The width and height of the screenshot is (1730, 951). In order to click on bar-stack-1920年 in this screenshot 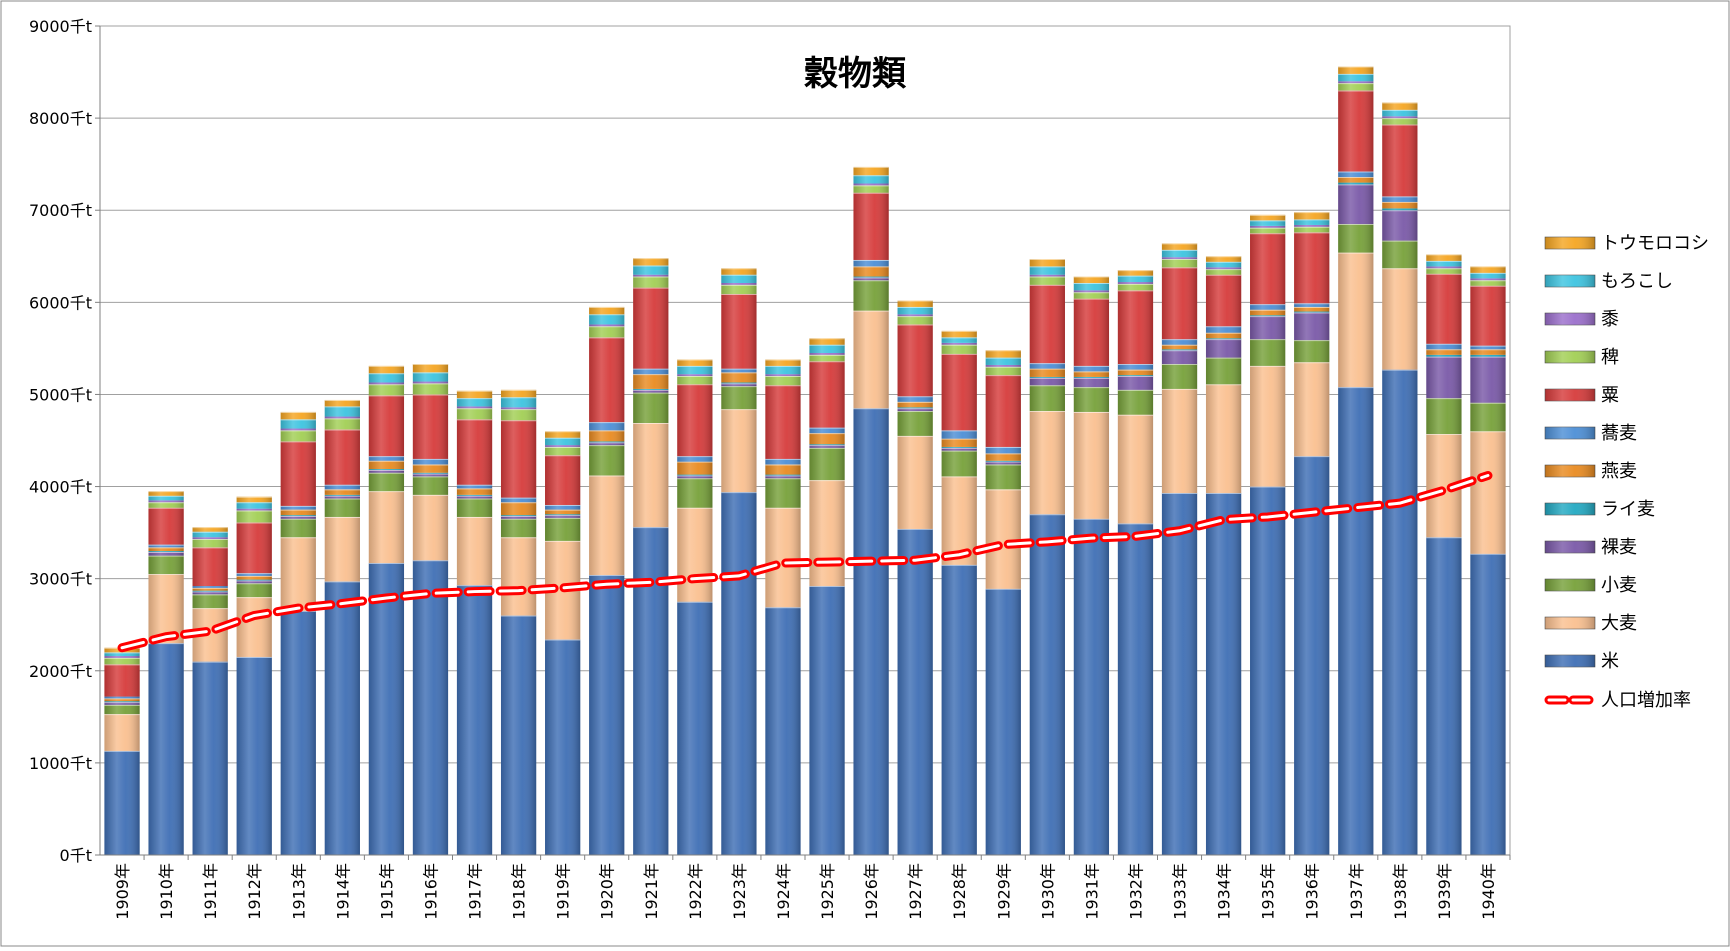, I will do `click(607, 580)`.